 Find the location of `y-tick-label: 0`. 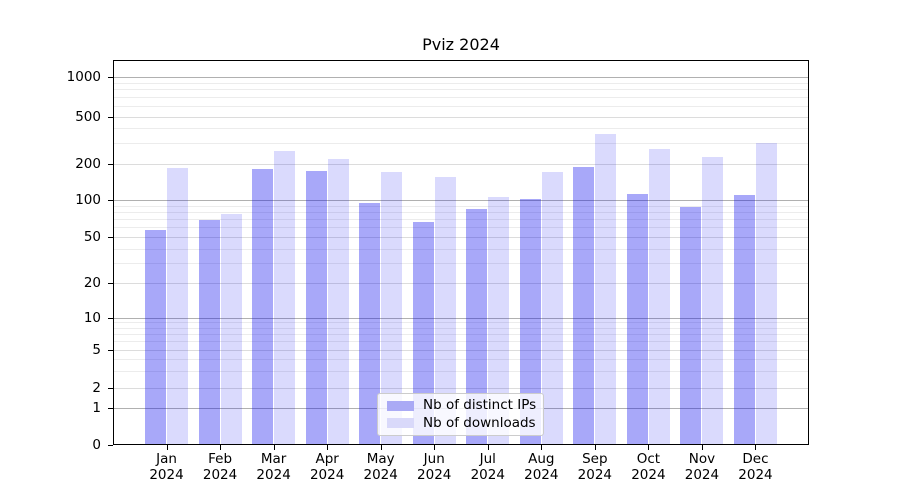

y-tick-label: 0 is located at coordinates (96, 445).